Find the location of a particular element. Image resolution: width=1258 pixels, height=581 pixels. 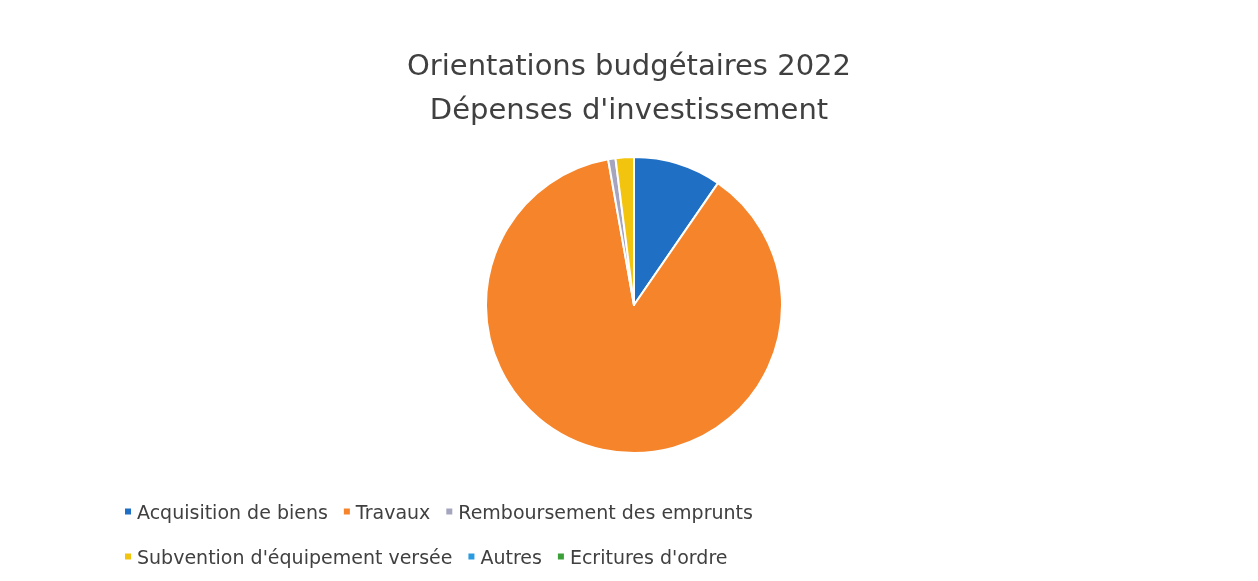

legend-label: Autres is located at coordinates (511, 556).